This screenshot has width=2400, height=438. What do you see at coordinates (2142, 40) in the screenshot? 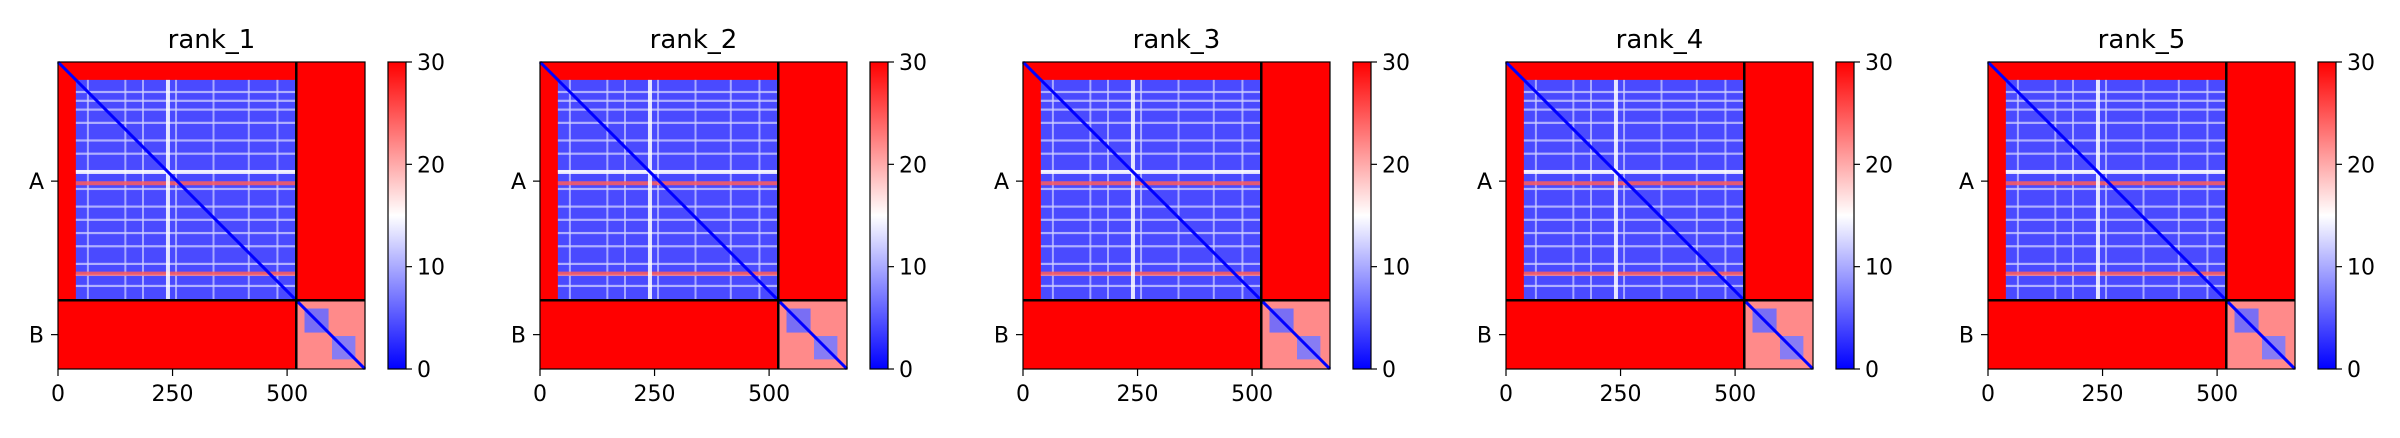
I see `panel-title: rank_5` at bounding box center [2142, 40].